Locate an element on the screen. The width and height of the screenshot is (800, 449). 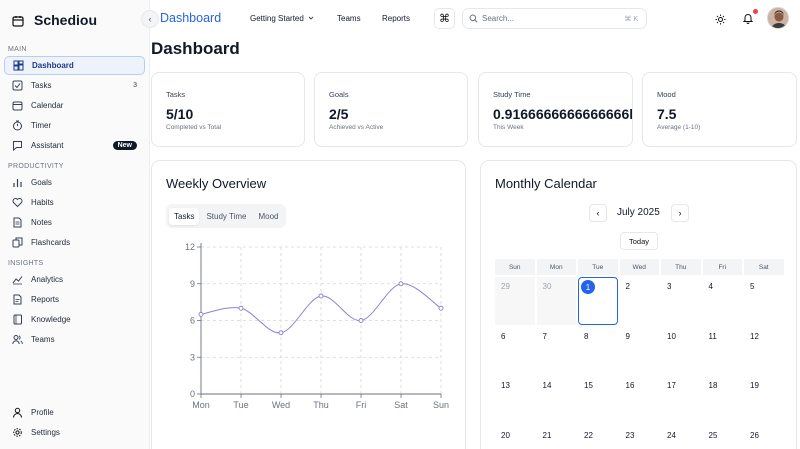
prev-month-button: ‹ is located at coordinates (598, 213).